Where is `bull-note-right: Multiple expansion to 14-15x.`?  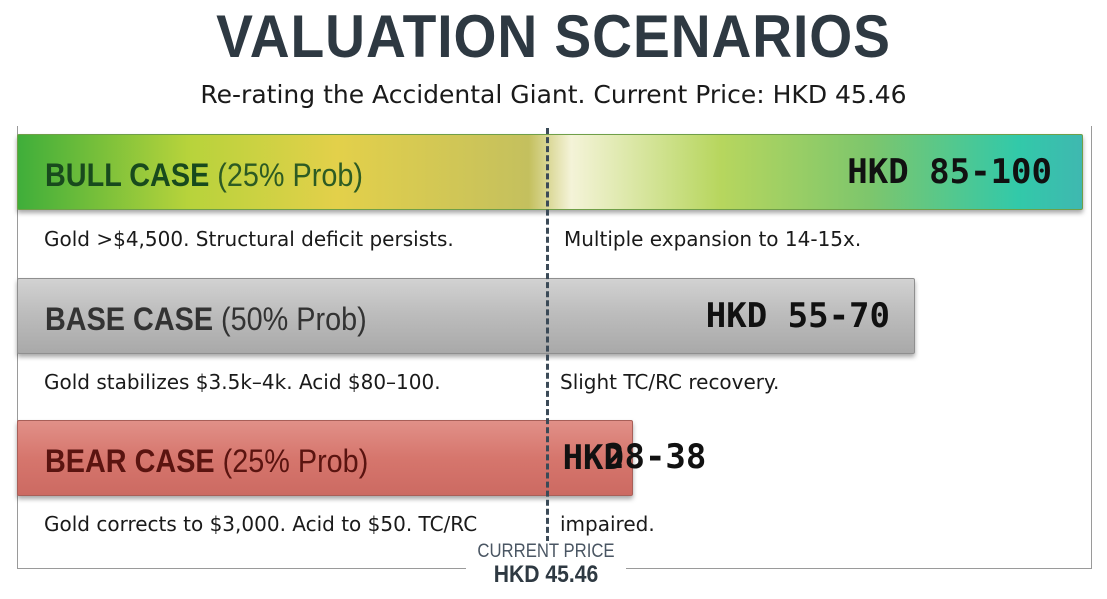 bull-note-right: Multiple expansion to 14-15x. is located at coordinates (713, 239).